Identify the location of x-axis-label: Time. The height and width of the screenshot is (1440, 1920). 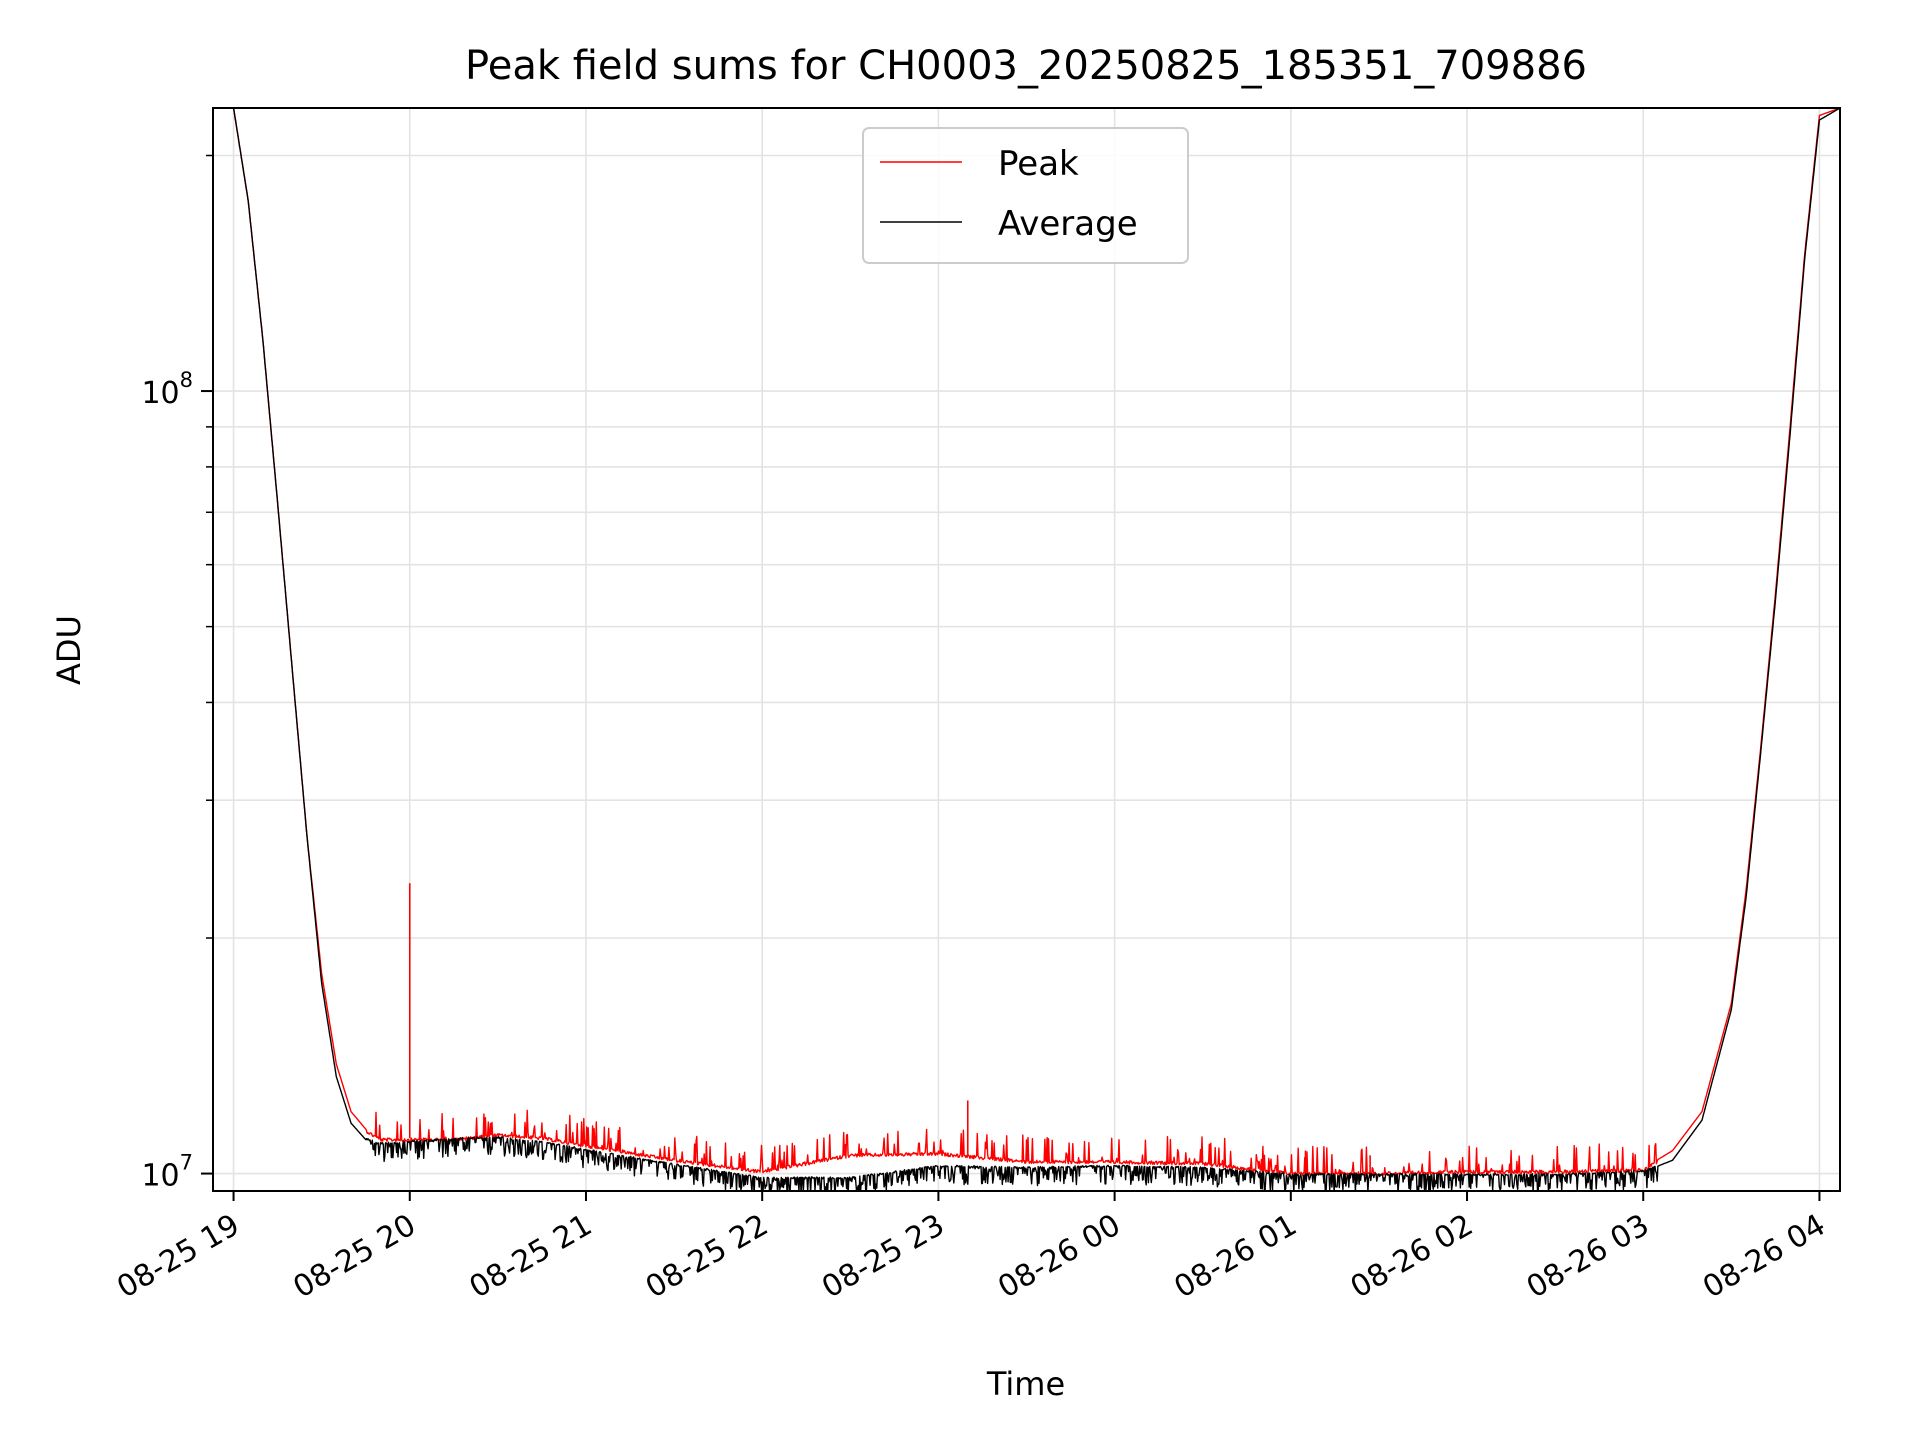
(1025, 1384).